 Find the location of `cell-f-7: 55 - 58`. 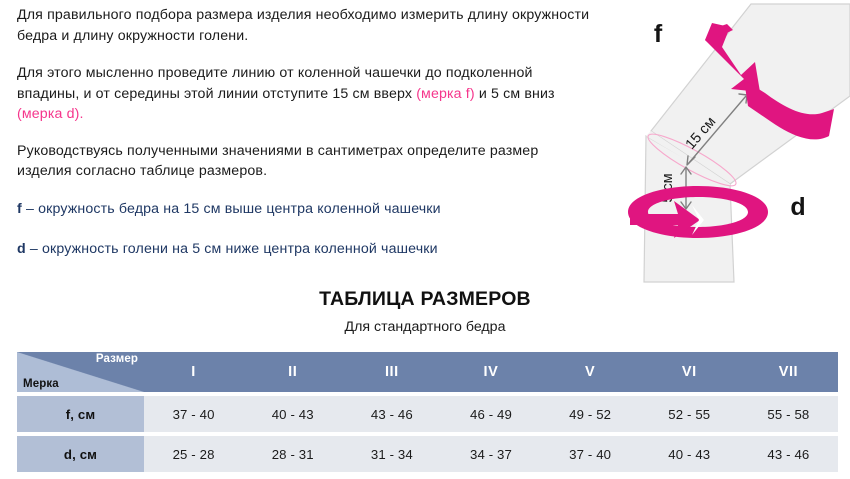

cell-f-7: 55 - 58 is located at coordinates (788, 414).